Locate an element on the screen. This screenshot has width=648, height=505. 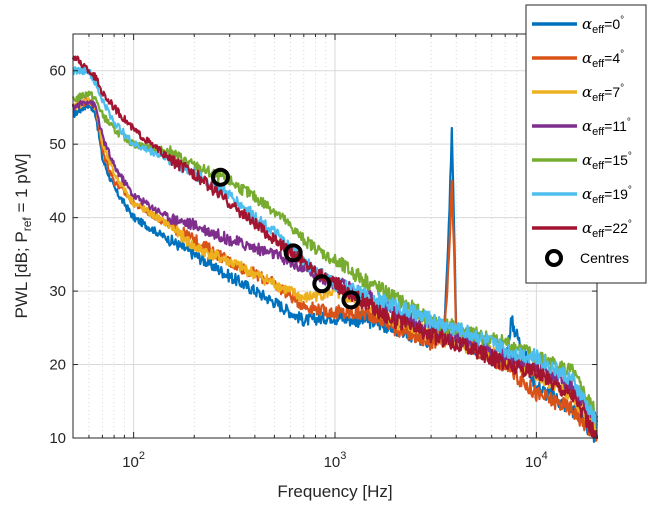
legend-label: αeff=19° is located at coordinates (607, 195).